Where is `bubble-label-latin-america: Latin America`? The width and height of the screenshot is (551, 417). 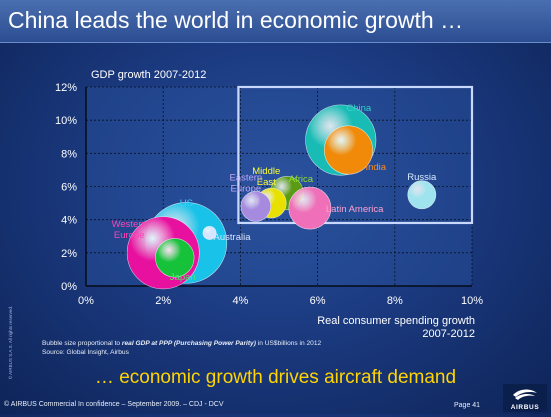
bubble-label-latin-america: Latin America is located at coordinates (355, 209).